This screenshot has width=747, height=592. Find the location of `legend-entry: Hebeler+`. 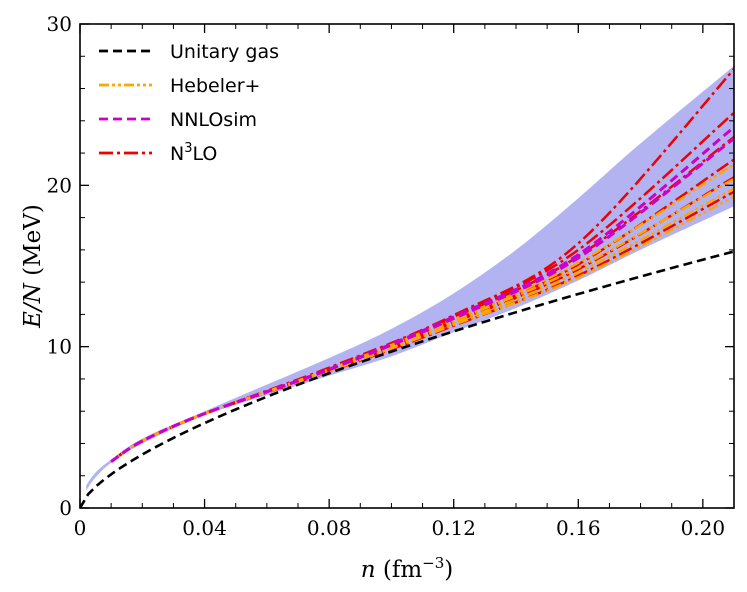

legend-entry: Hebeler+ is located at coordinates (179, 86).